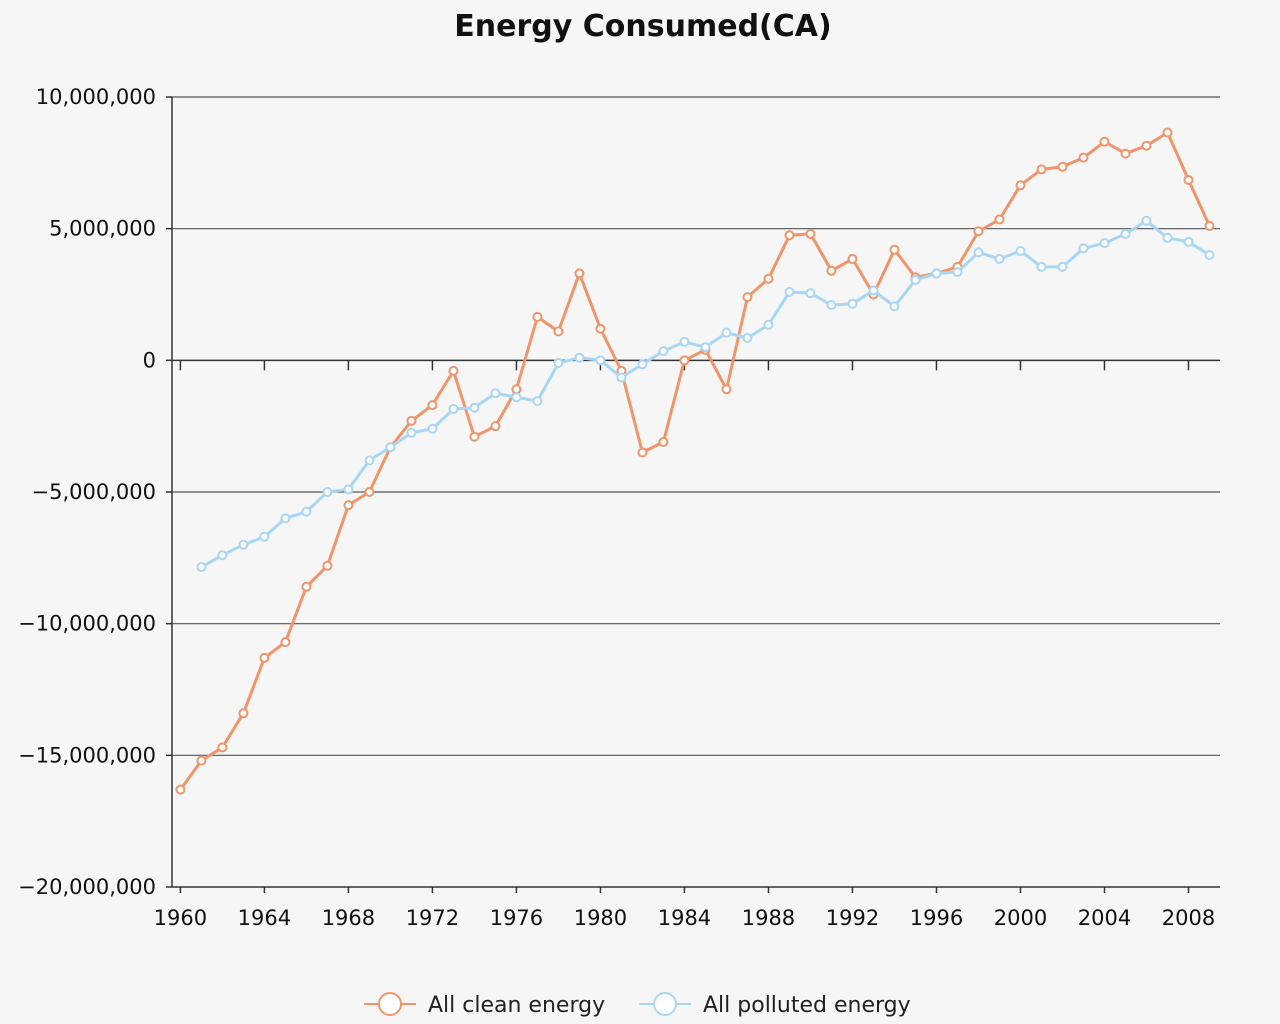 The image size is (1280, 1024). I want to click on x-tick-label: 1988, so click(768, 918).